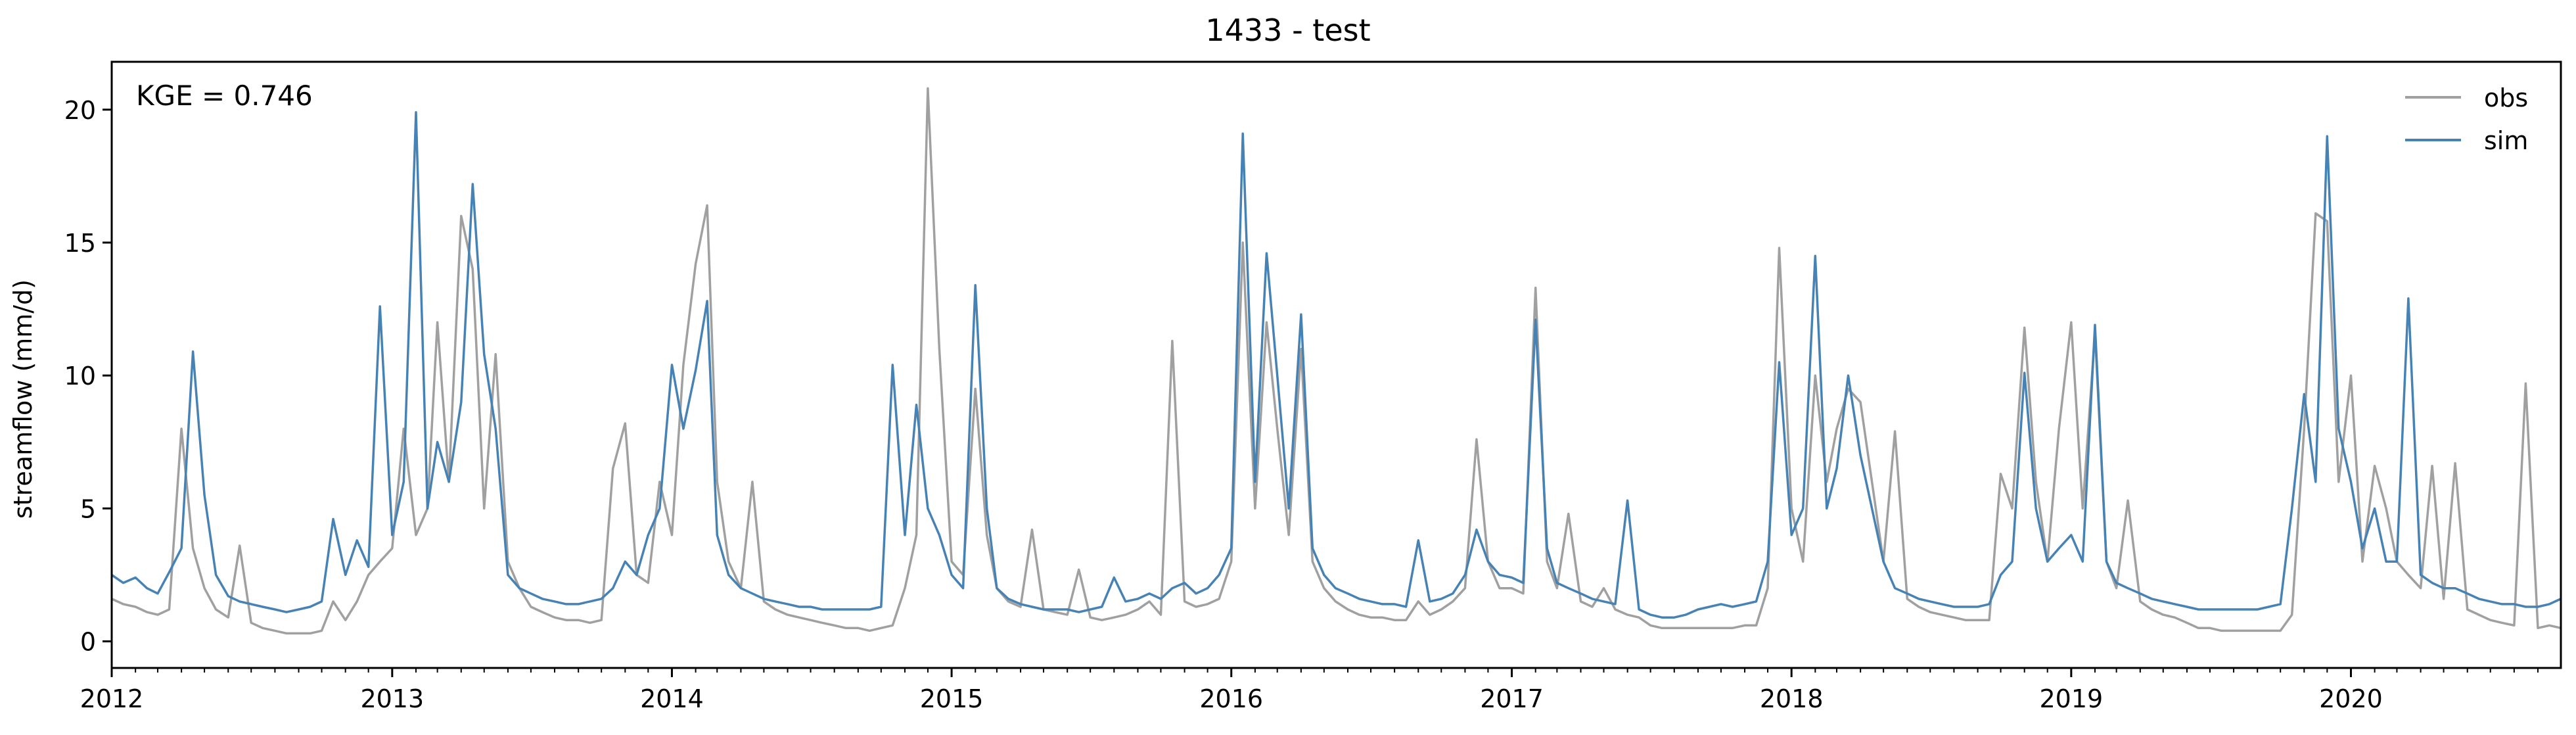 This screenshot has height=735, width=2576. What do you see at coordinates (2466, 119) in the screenshot?
I see `legend: obs sim` at bounding box center [2466, 119].